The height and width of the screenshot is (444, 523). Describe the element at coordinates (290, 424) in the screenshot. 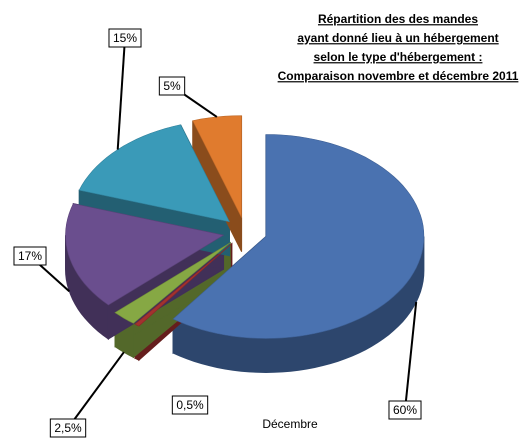

I see `subtitle: Décembre` at that location.